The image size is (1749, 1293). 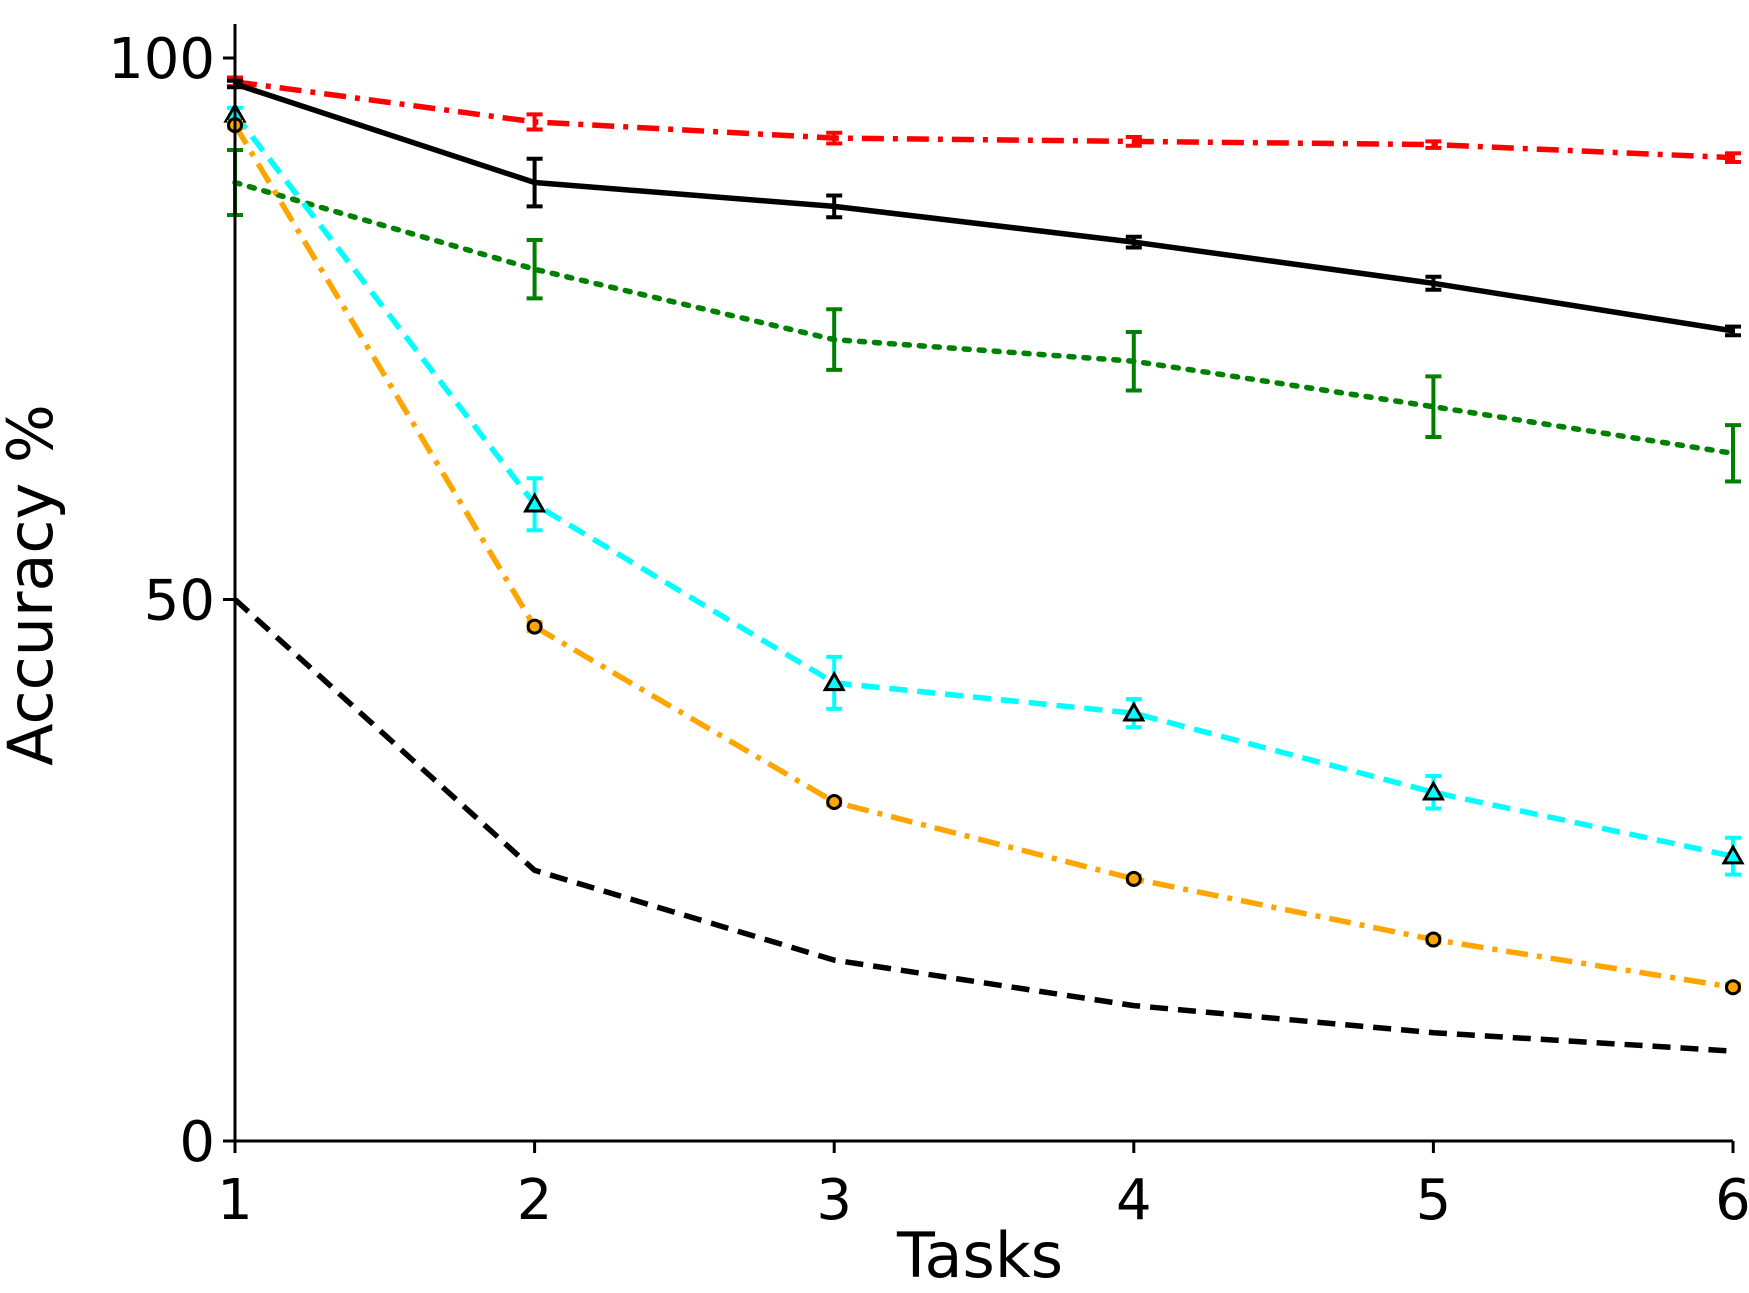 What do you see at coordinates (161, 59) in the screenshot?
I see `y-tick-label: 100` at bounding box center [161, 59].